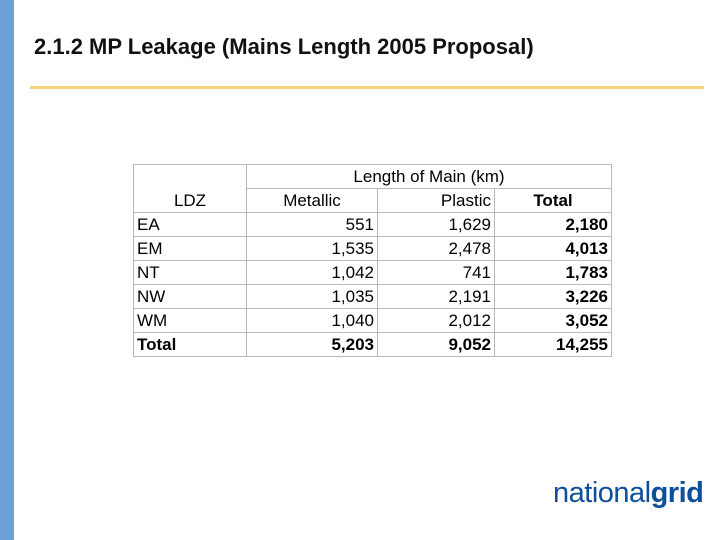  I want to click on logo-text-national: national, so click(602, 493).